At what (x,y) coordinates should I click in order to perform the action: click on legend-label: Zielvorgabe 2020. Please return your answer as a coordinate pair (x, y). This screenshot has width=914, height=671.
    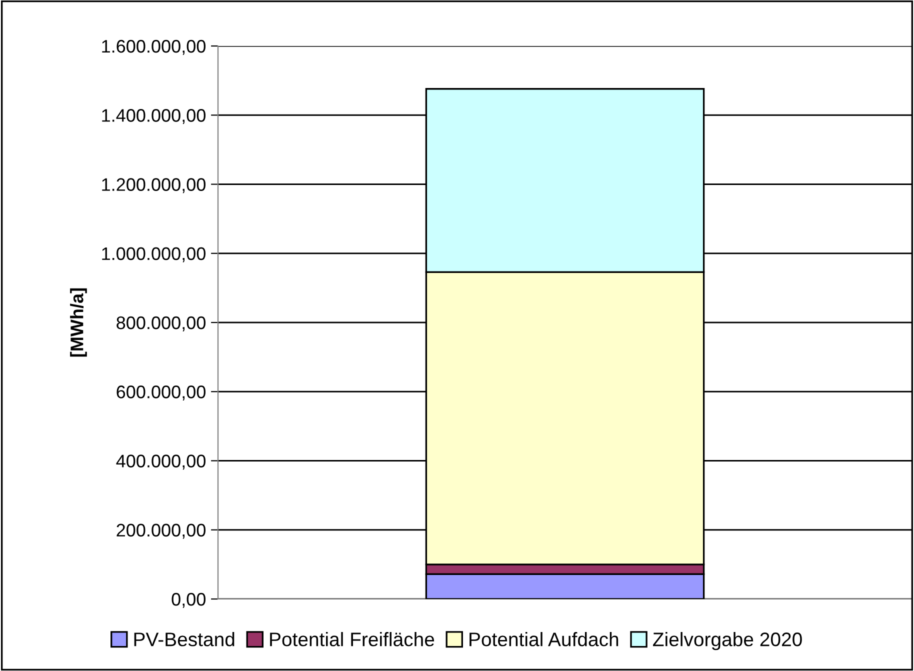
    Looking at the image, I should click on (727, 641).